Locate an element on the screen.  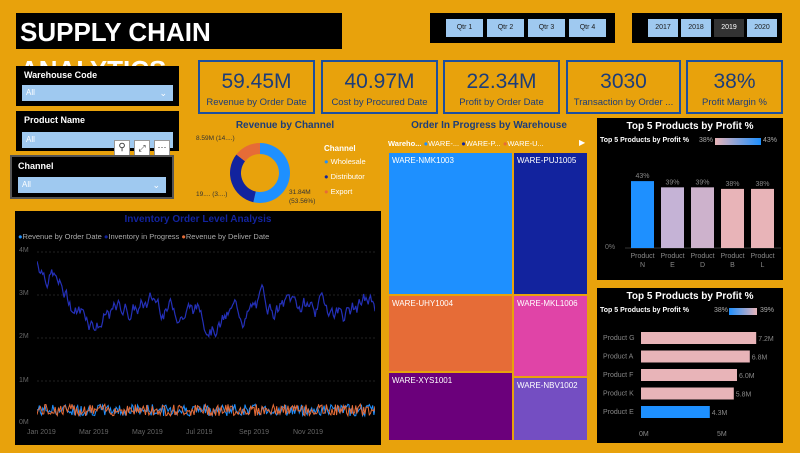
kpi-value: 38% is located at coordinates (734, 81).